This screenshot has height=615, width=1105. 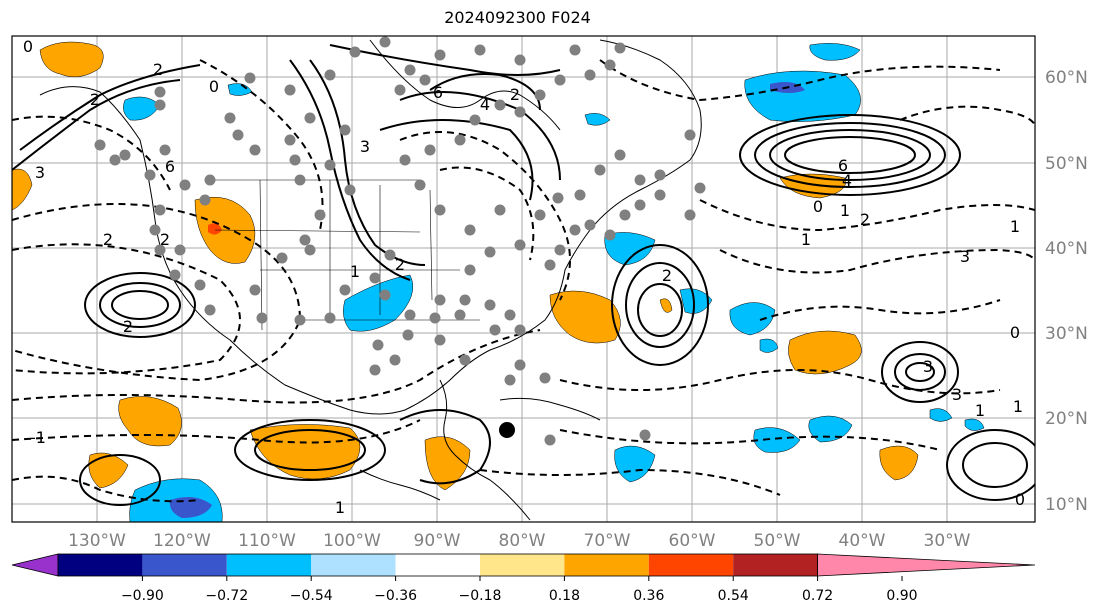 I want to click on longitude-label: 80°W, so click(x=522, y=541).